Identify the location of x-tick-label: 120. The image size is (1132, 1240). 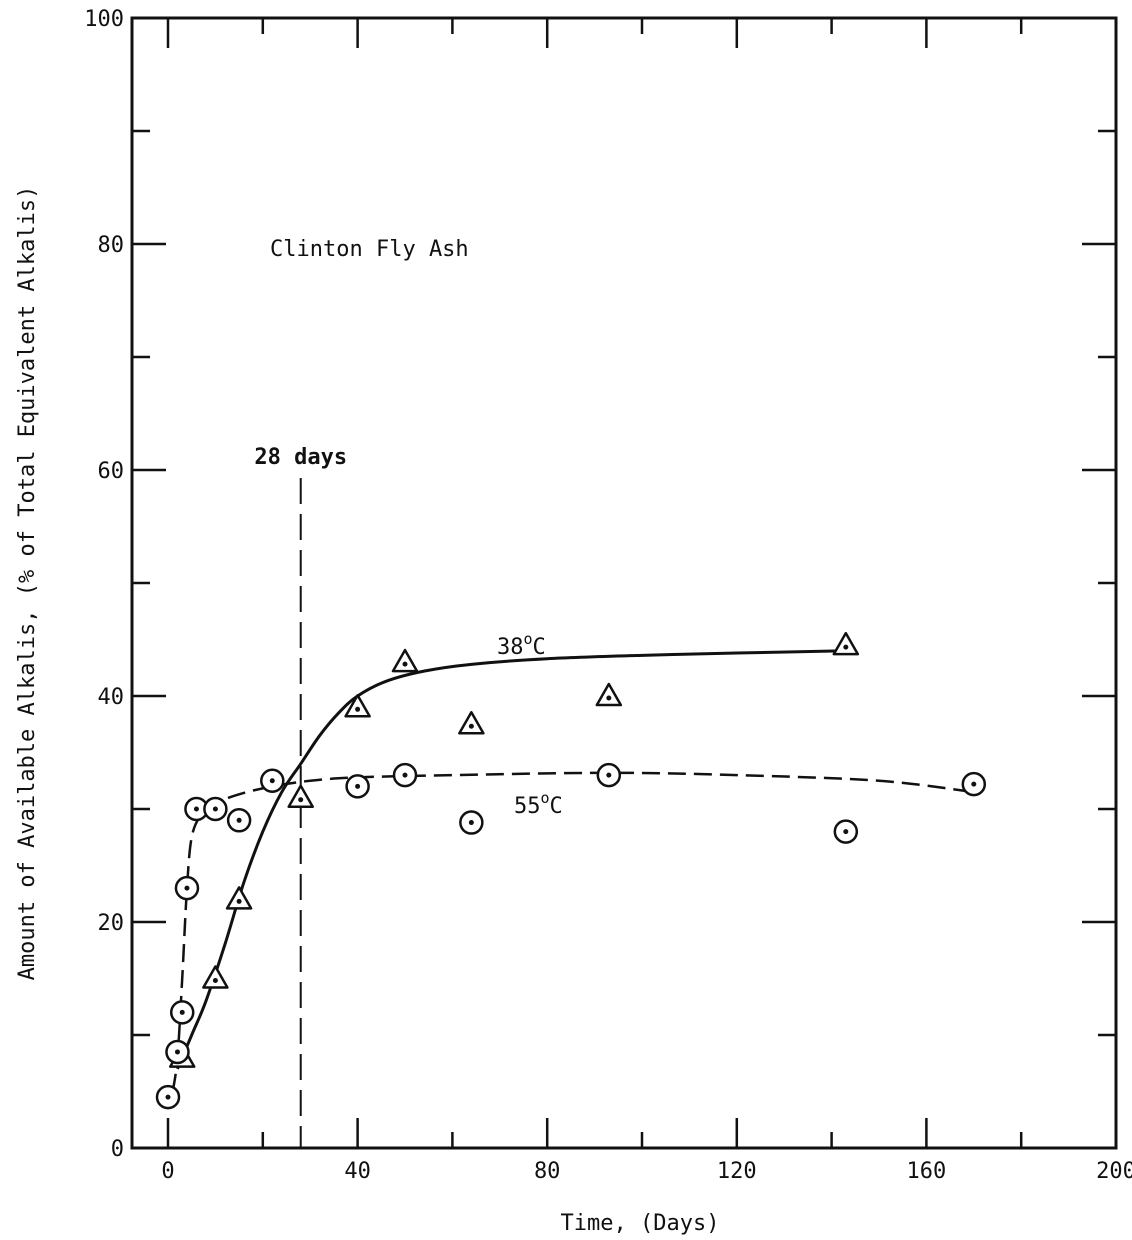
(737, 1171).